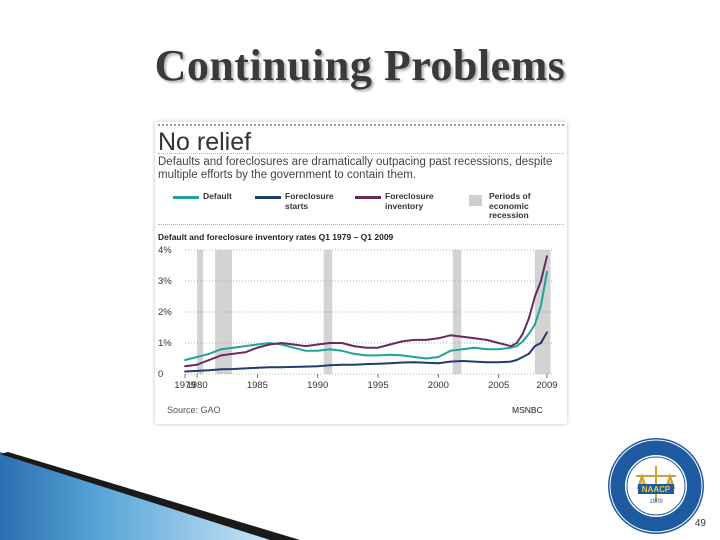 The image size is (720, 540). Describe the element at coordinates (656, 502) in the screenshot. I see `svg-text: 1909` at that location.